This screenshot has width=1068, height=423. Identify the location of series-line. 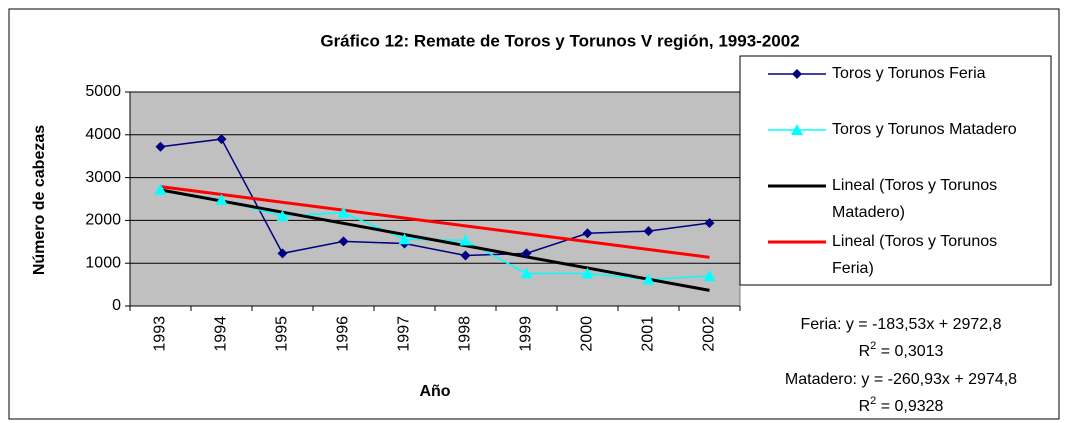
(435, 197).